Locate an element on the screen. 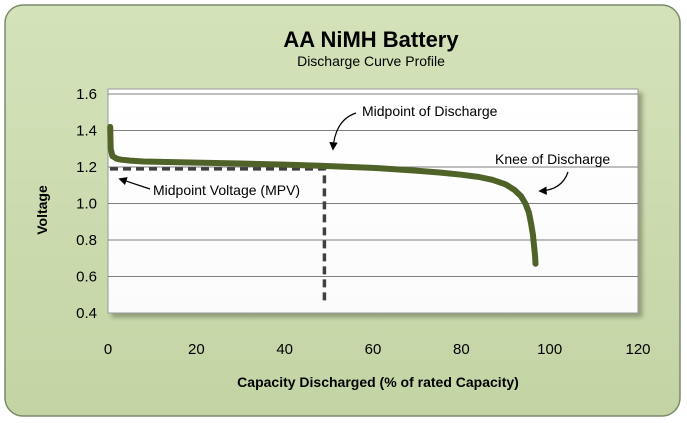  x-tick-label: 0 is located at coordinates (108, 349).